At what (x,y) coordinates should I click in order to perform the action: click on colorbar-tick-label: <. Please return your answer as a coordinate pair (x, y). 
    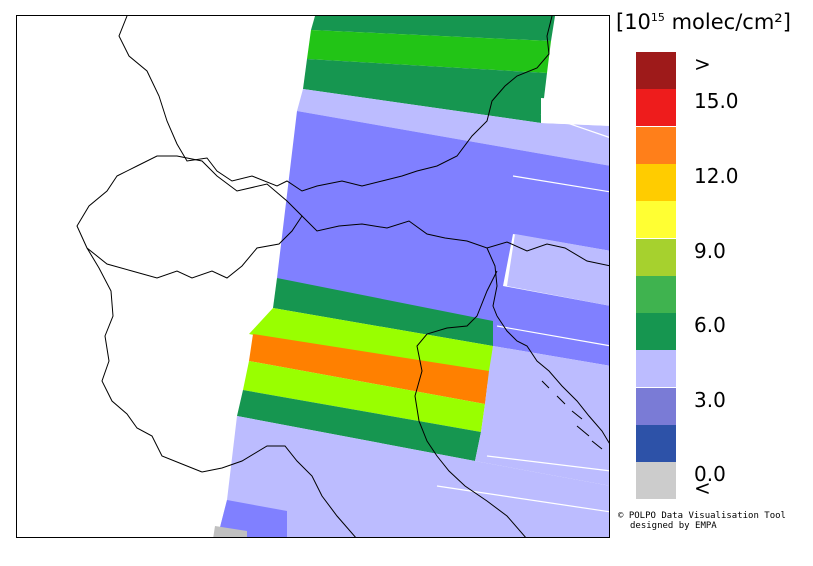
    Looking at the image, I should click on (702, 488).